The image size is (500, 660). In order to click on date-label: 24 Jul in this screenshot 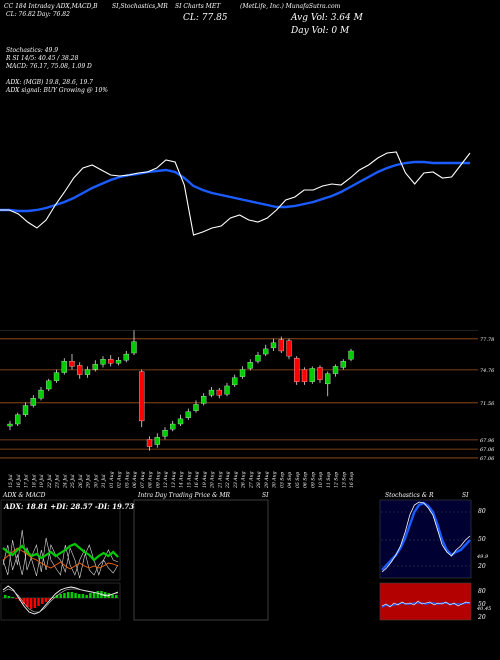, I will do `click(65, 481)`.